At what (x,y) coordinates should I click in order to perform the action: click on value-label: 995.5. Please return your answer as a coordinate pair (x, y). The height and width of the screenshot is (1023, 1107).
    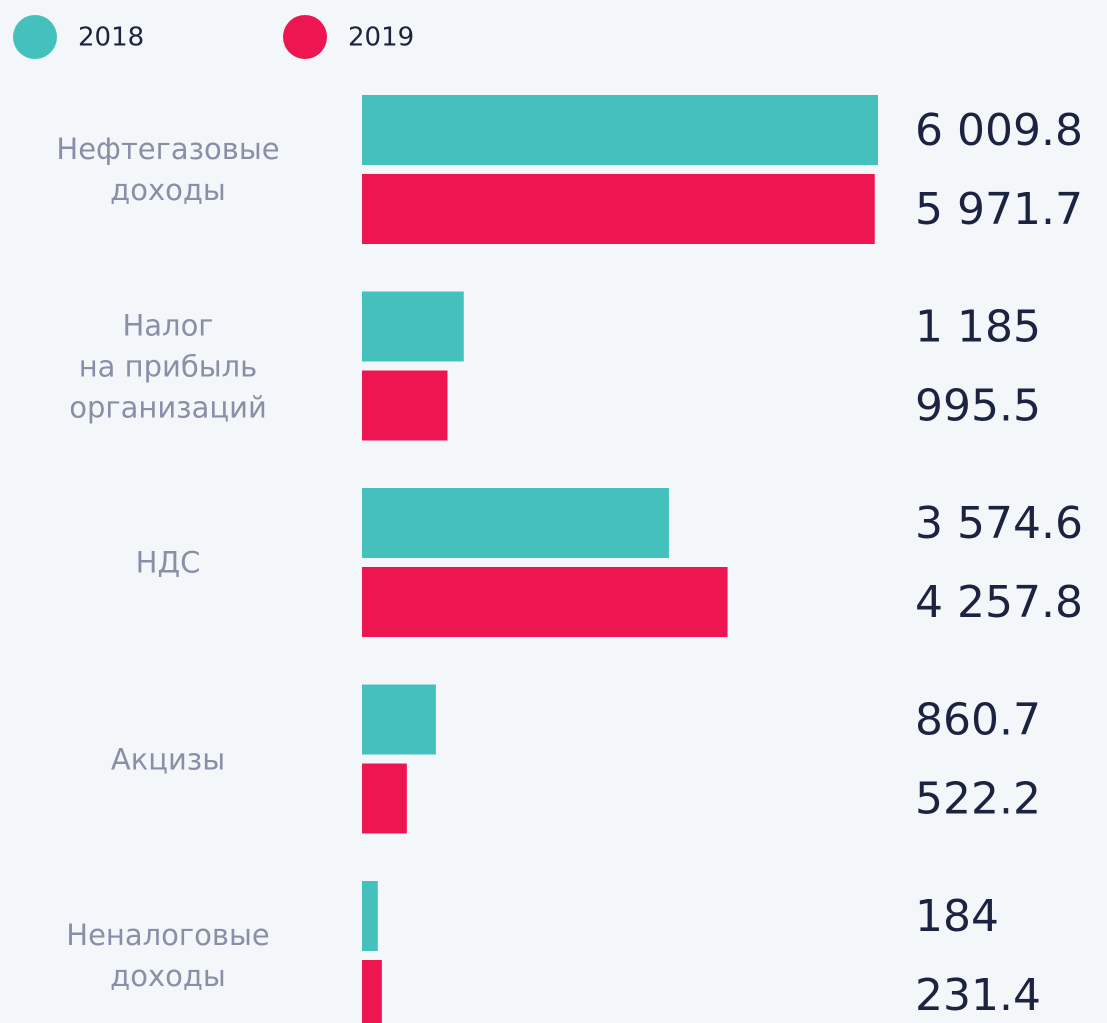
    Looking at the image, I should click on (978, 406).